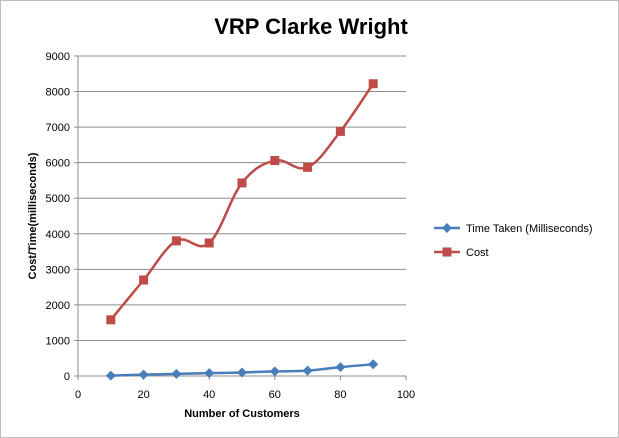 The image size is (619, 438). What do you see at coordinates (58, 57) in the screenshot?
I see `y-tick-label: 9000` at bounding box center [58, 57].